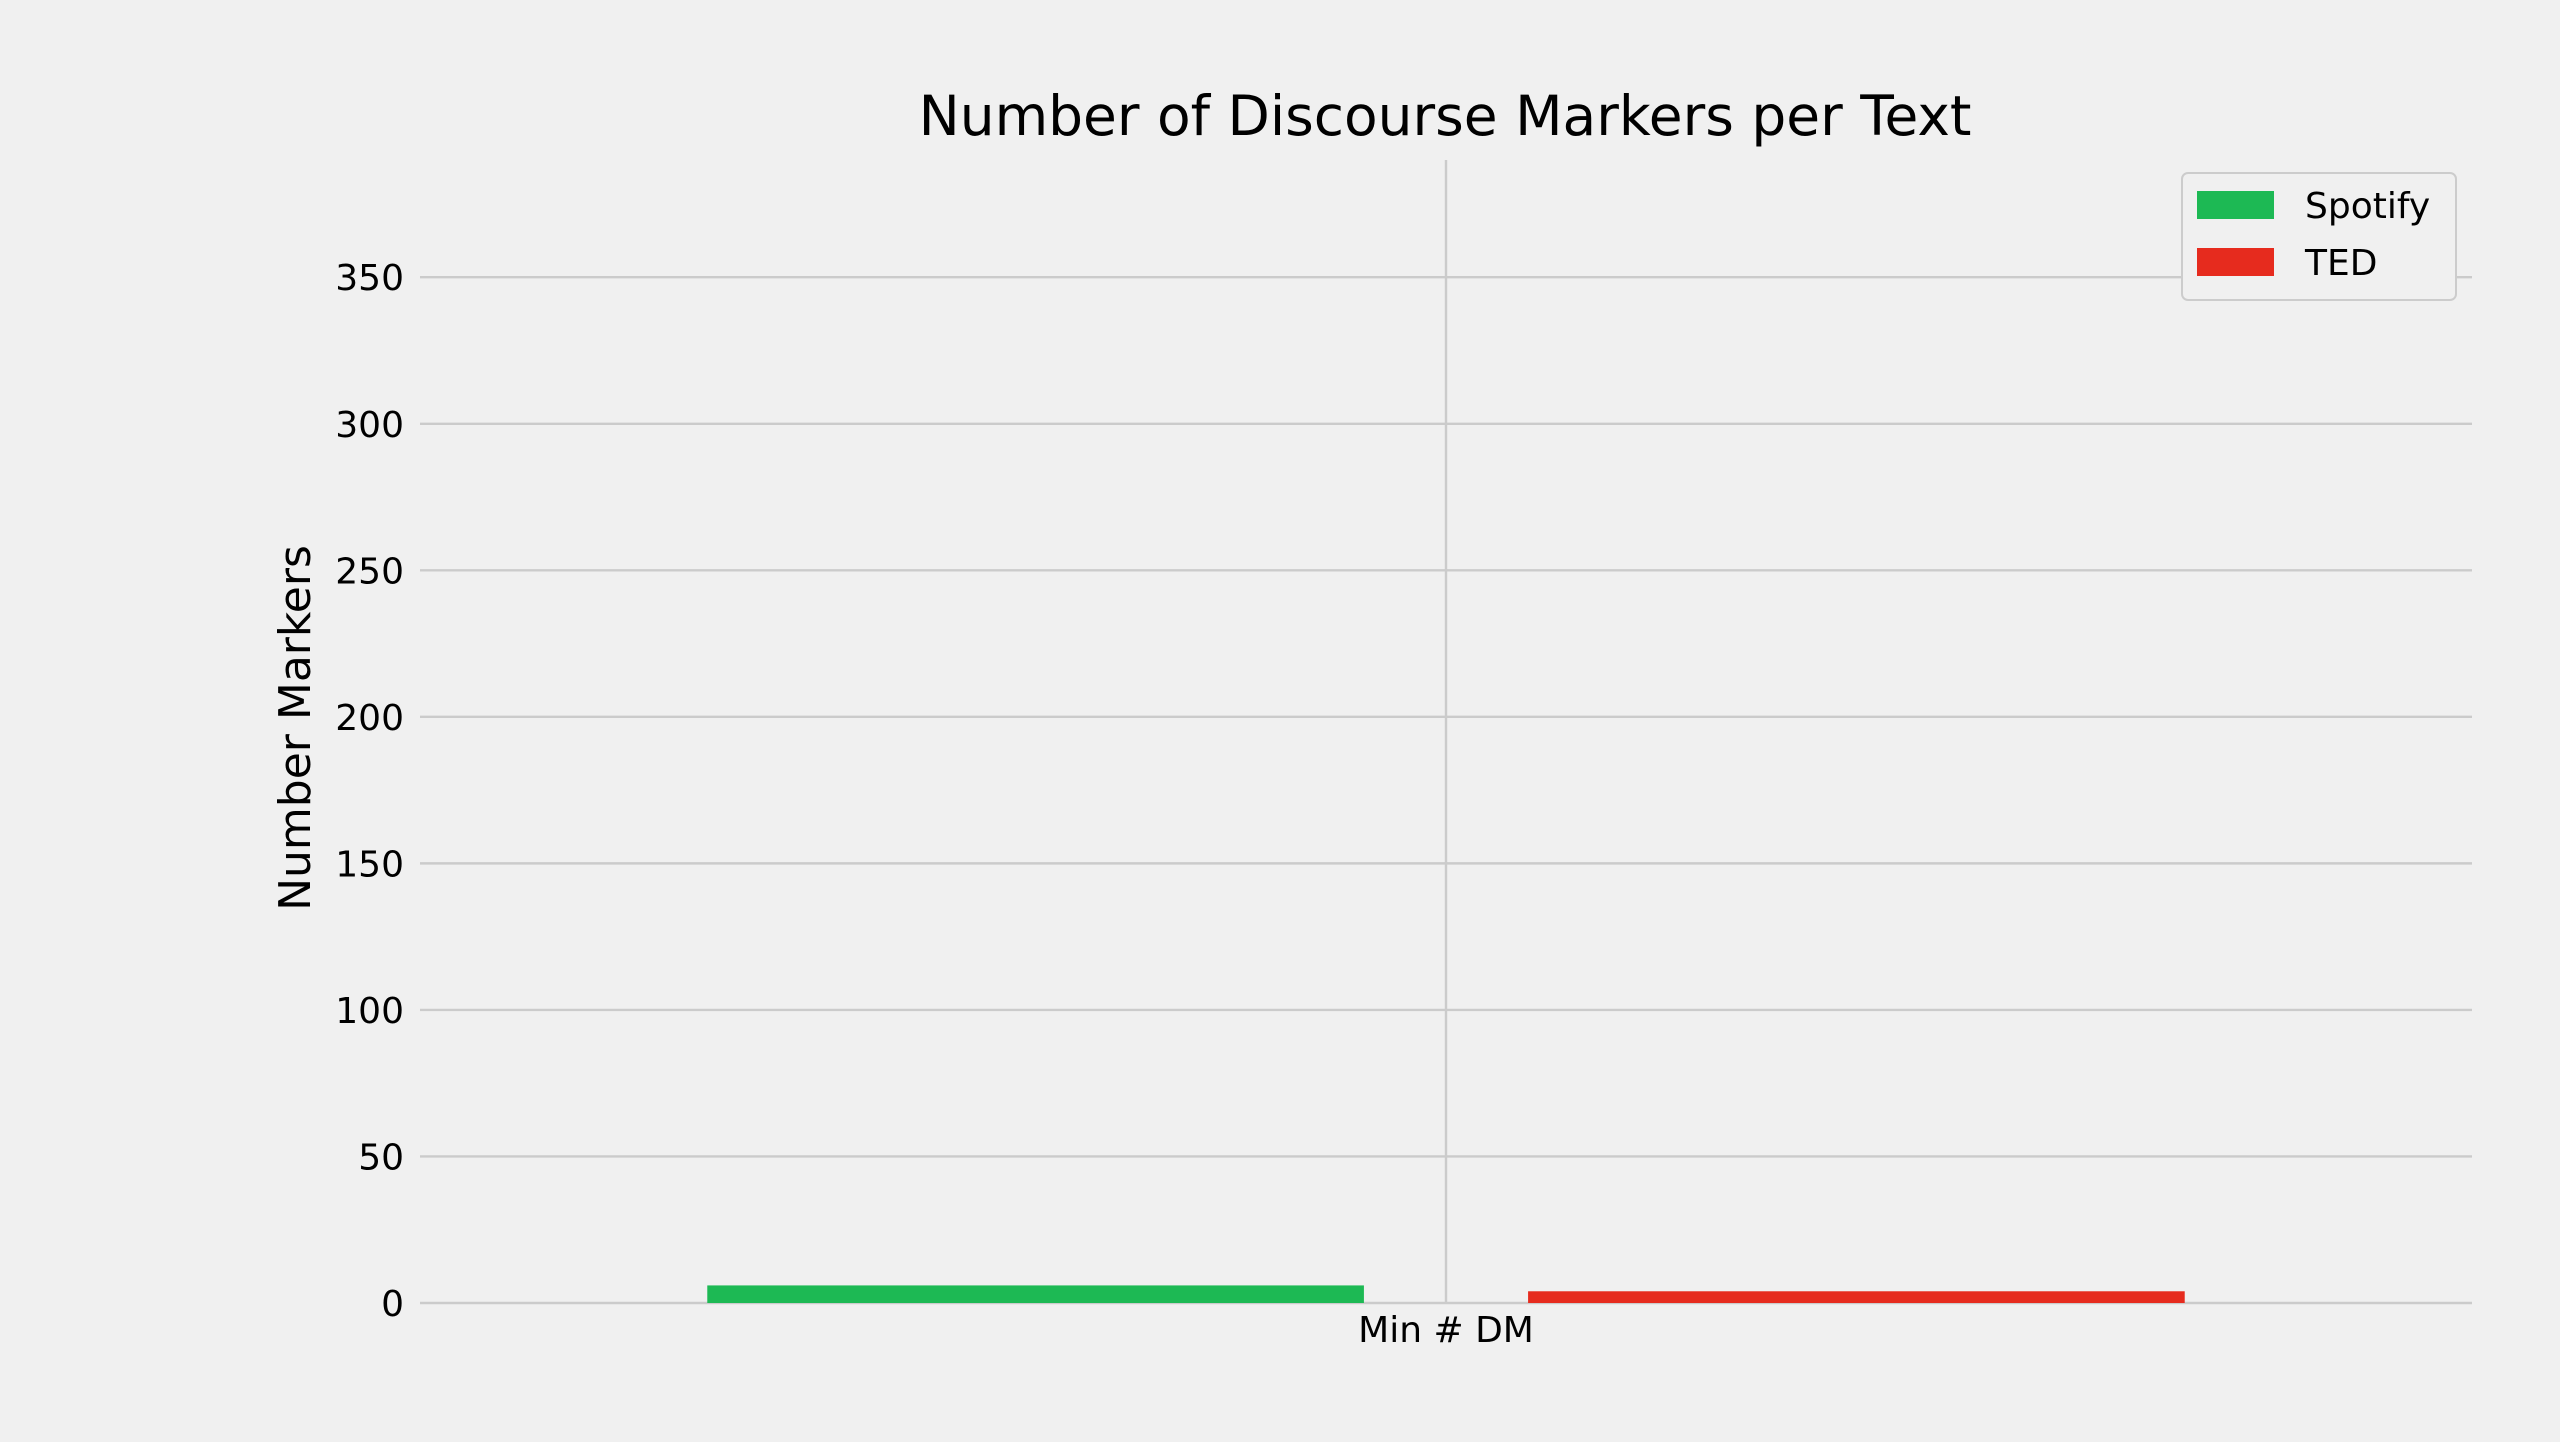 Image resolution: width=2560 pixels, height=1442 pixels. What do you see at coordinates (2340, 263) in the screenshot?
I see `legend-label-ted: TED` at bounding box center [2340, 263].